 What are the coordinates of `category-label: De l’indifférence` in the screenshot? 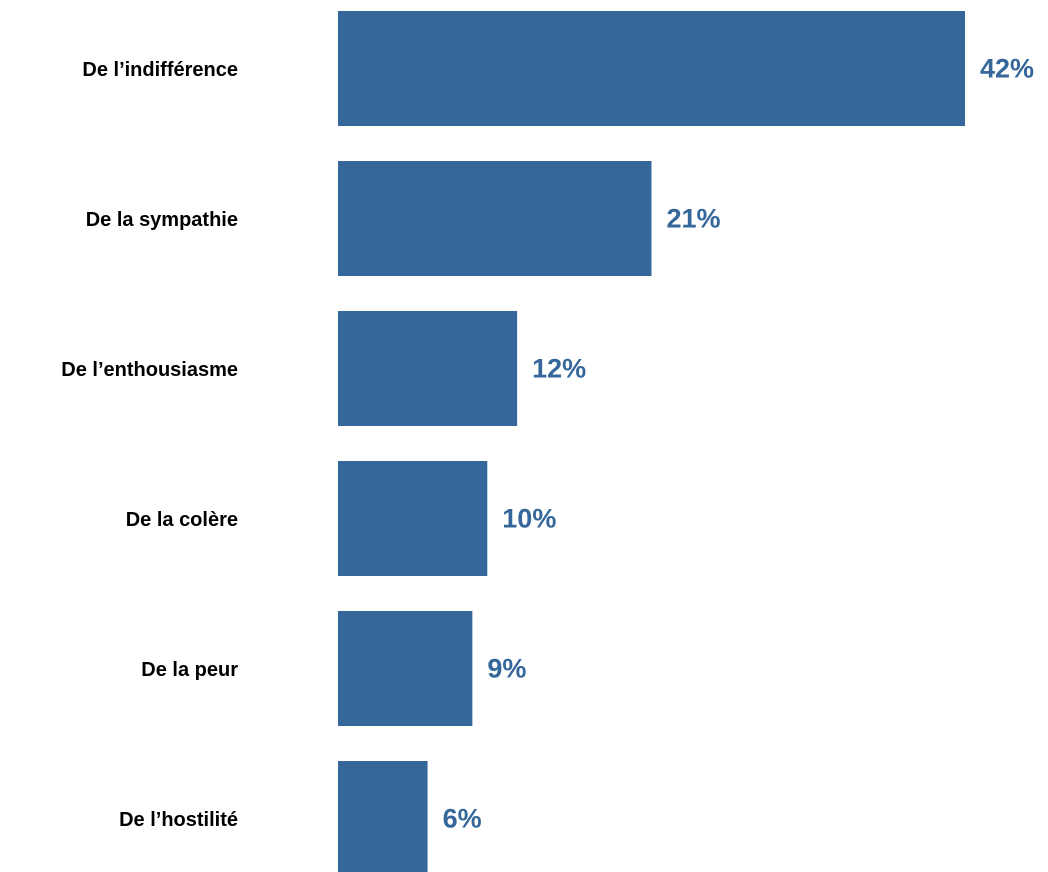 It's located at (160, 70).